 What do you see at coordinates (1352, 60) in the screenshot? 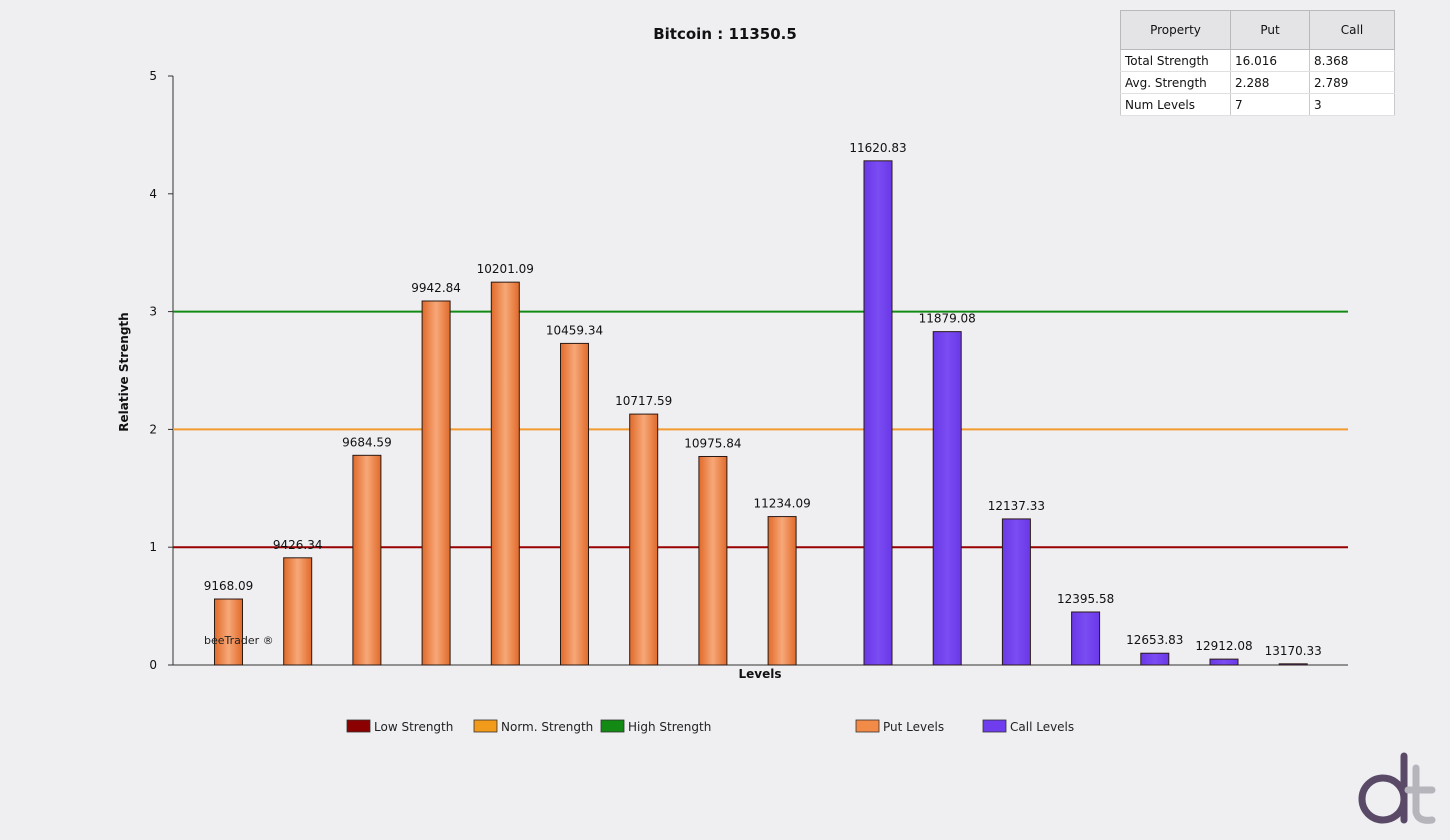
I see `stats-cell: 8.368` at bounding box center [1352, 60].